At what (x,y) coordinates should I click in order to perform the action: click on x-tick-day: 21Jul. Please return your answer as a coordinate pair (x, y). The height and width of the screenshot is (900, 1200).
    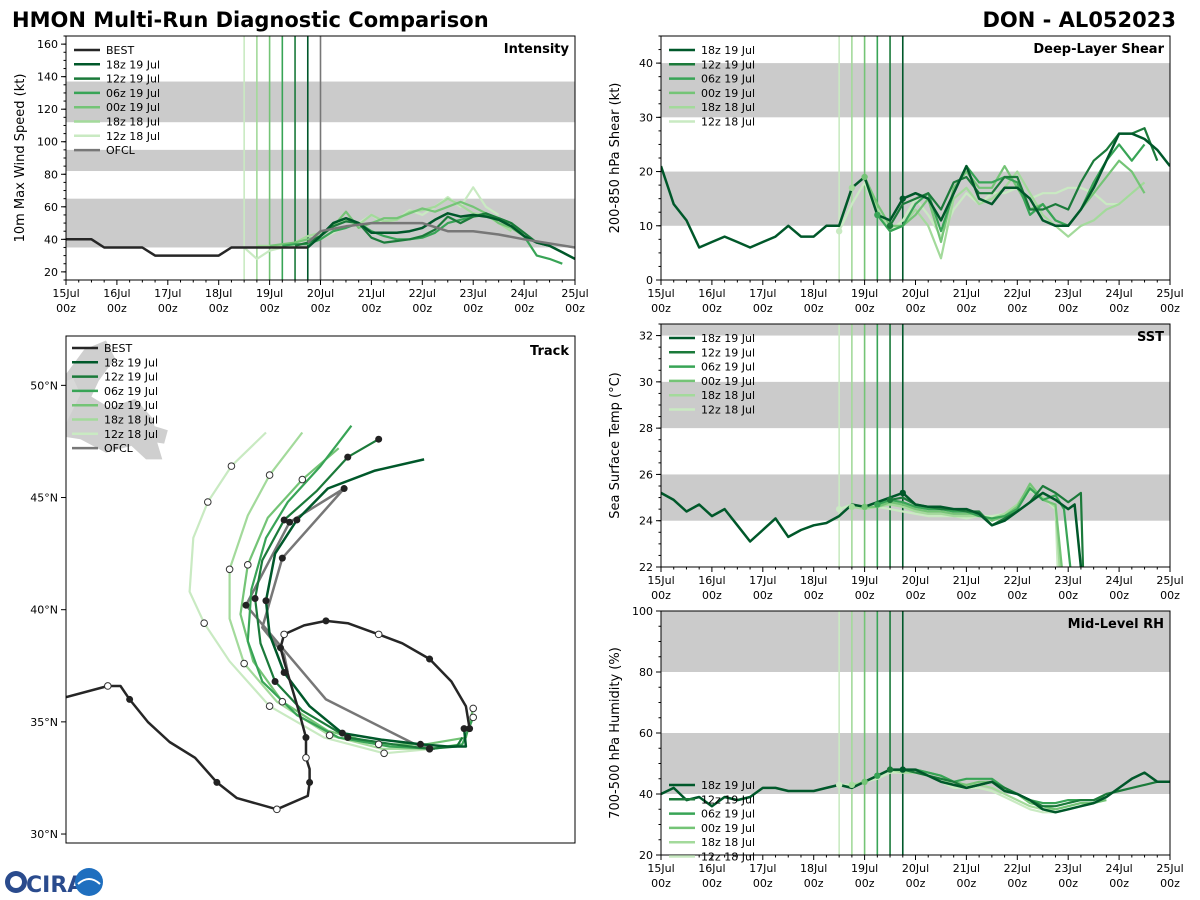
    Looking at the image, I should click on (966, 868).